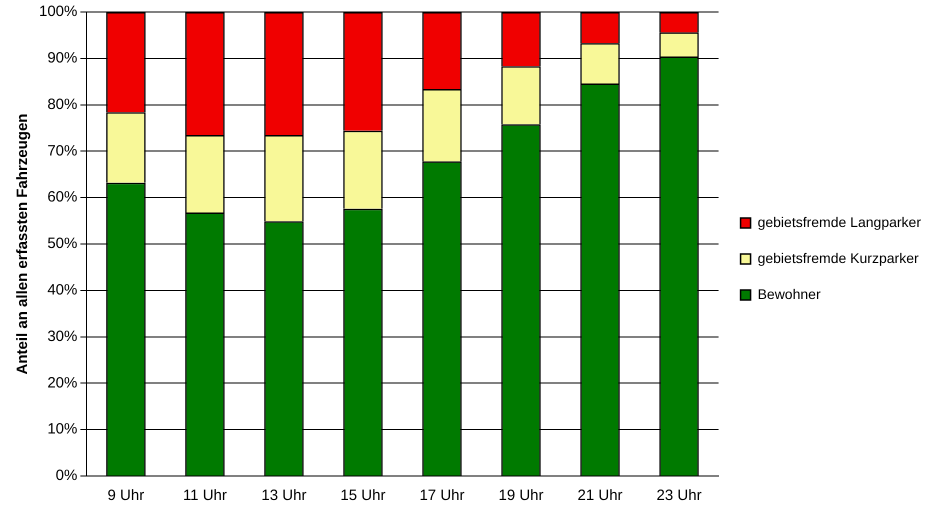  I want to click on x-tick-label: 19 Uhr, so click(521, 495).